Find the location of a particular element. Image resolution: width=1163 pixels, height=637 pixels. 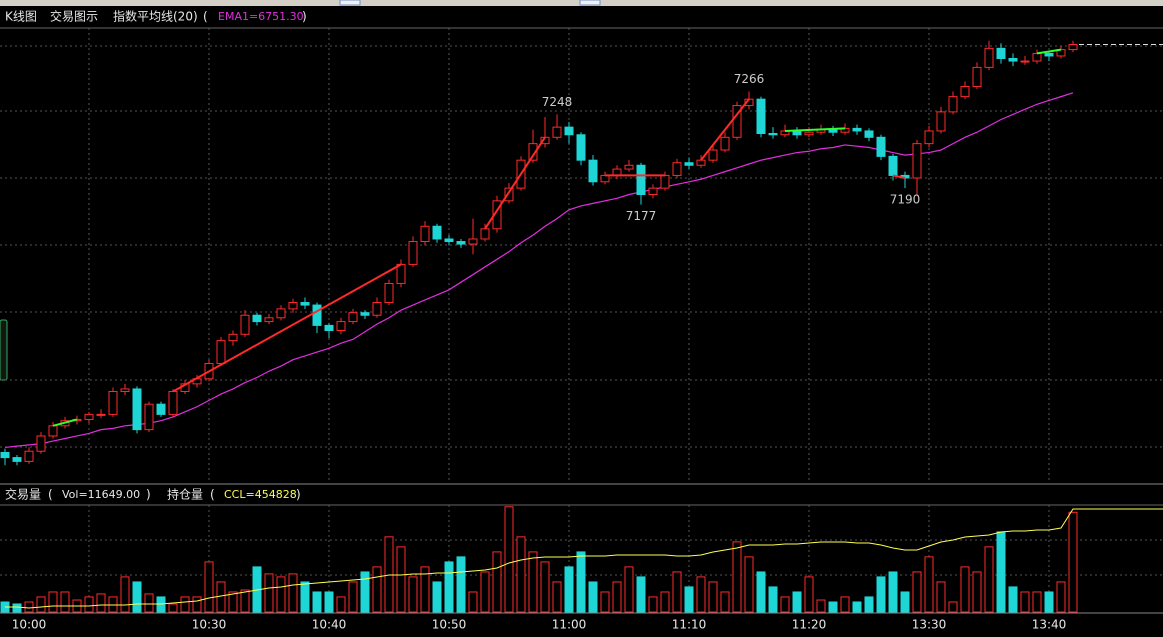

header-kline: K线图 is located at coordinates (21, 17).